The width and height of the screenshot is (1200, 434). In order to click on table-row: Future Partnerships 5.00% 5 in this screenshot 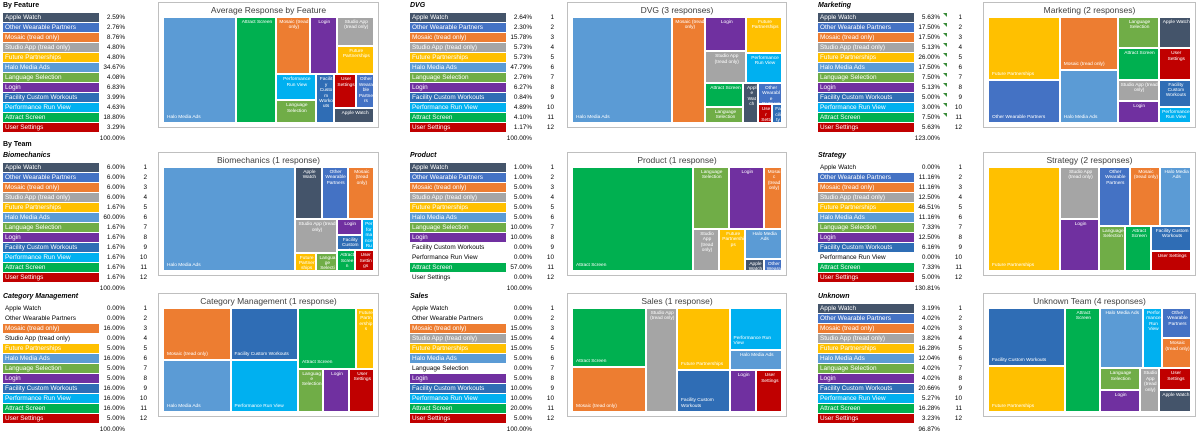, I will do `click(505, 208)`.